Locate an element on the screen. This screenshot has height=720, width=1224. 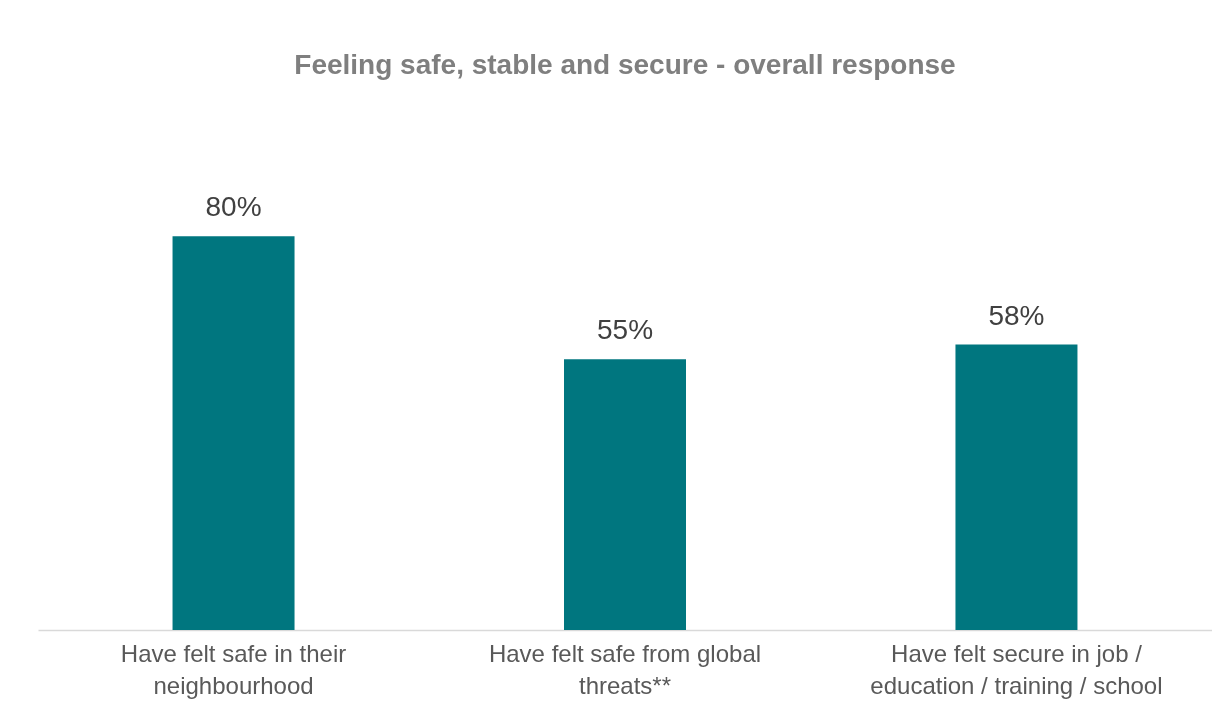
chart-title: Feeling safe, stable and secure - overall response is located at coordinates (625, 64).